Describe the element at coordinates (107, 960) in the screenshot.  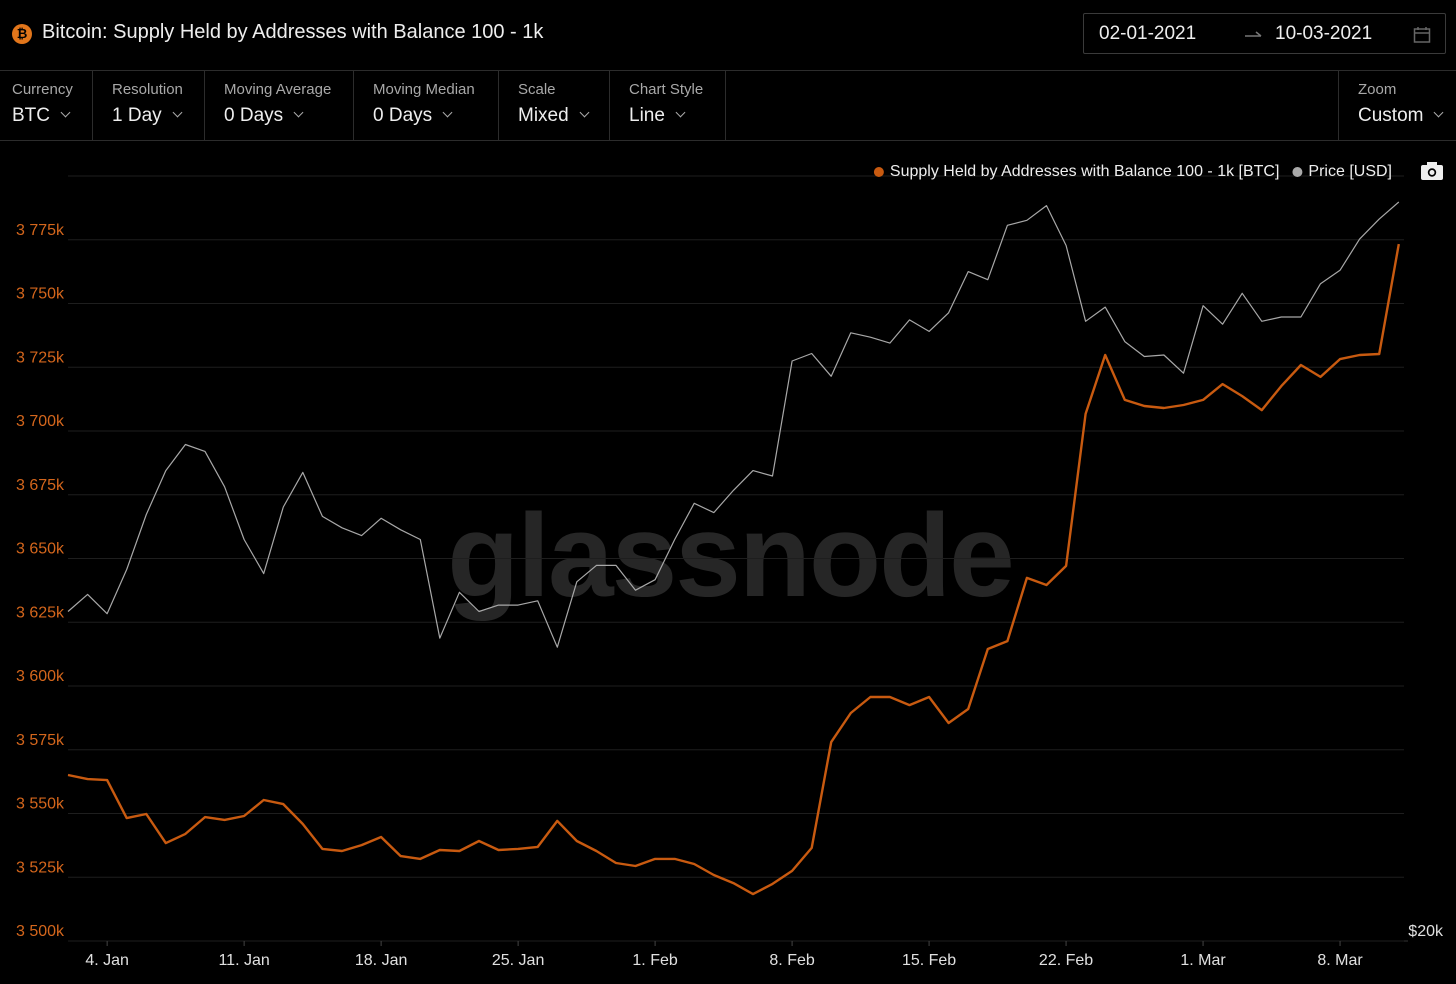
I see `x-tick-label: 4. Jan` at that location.